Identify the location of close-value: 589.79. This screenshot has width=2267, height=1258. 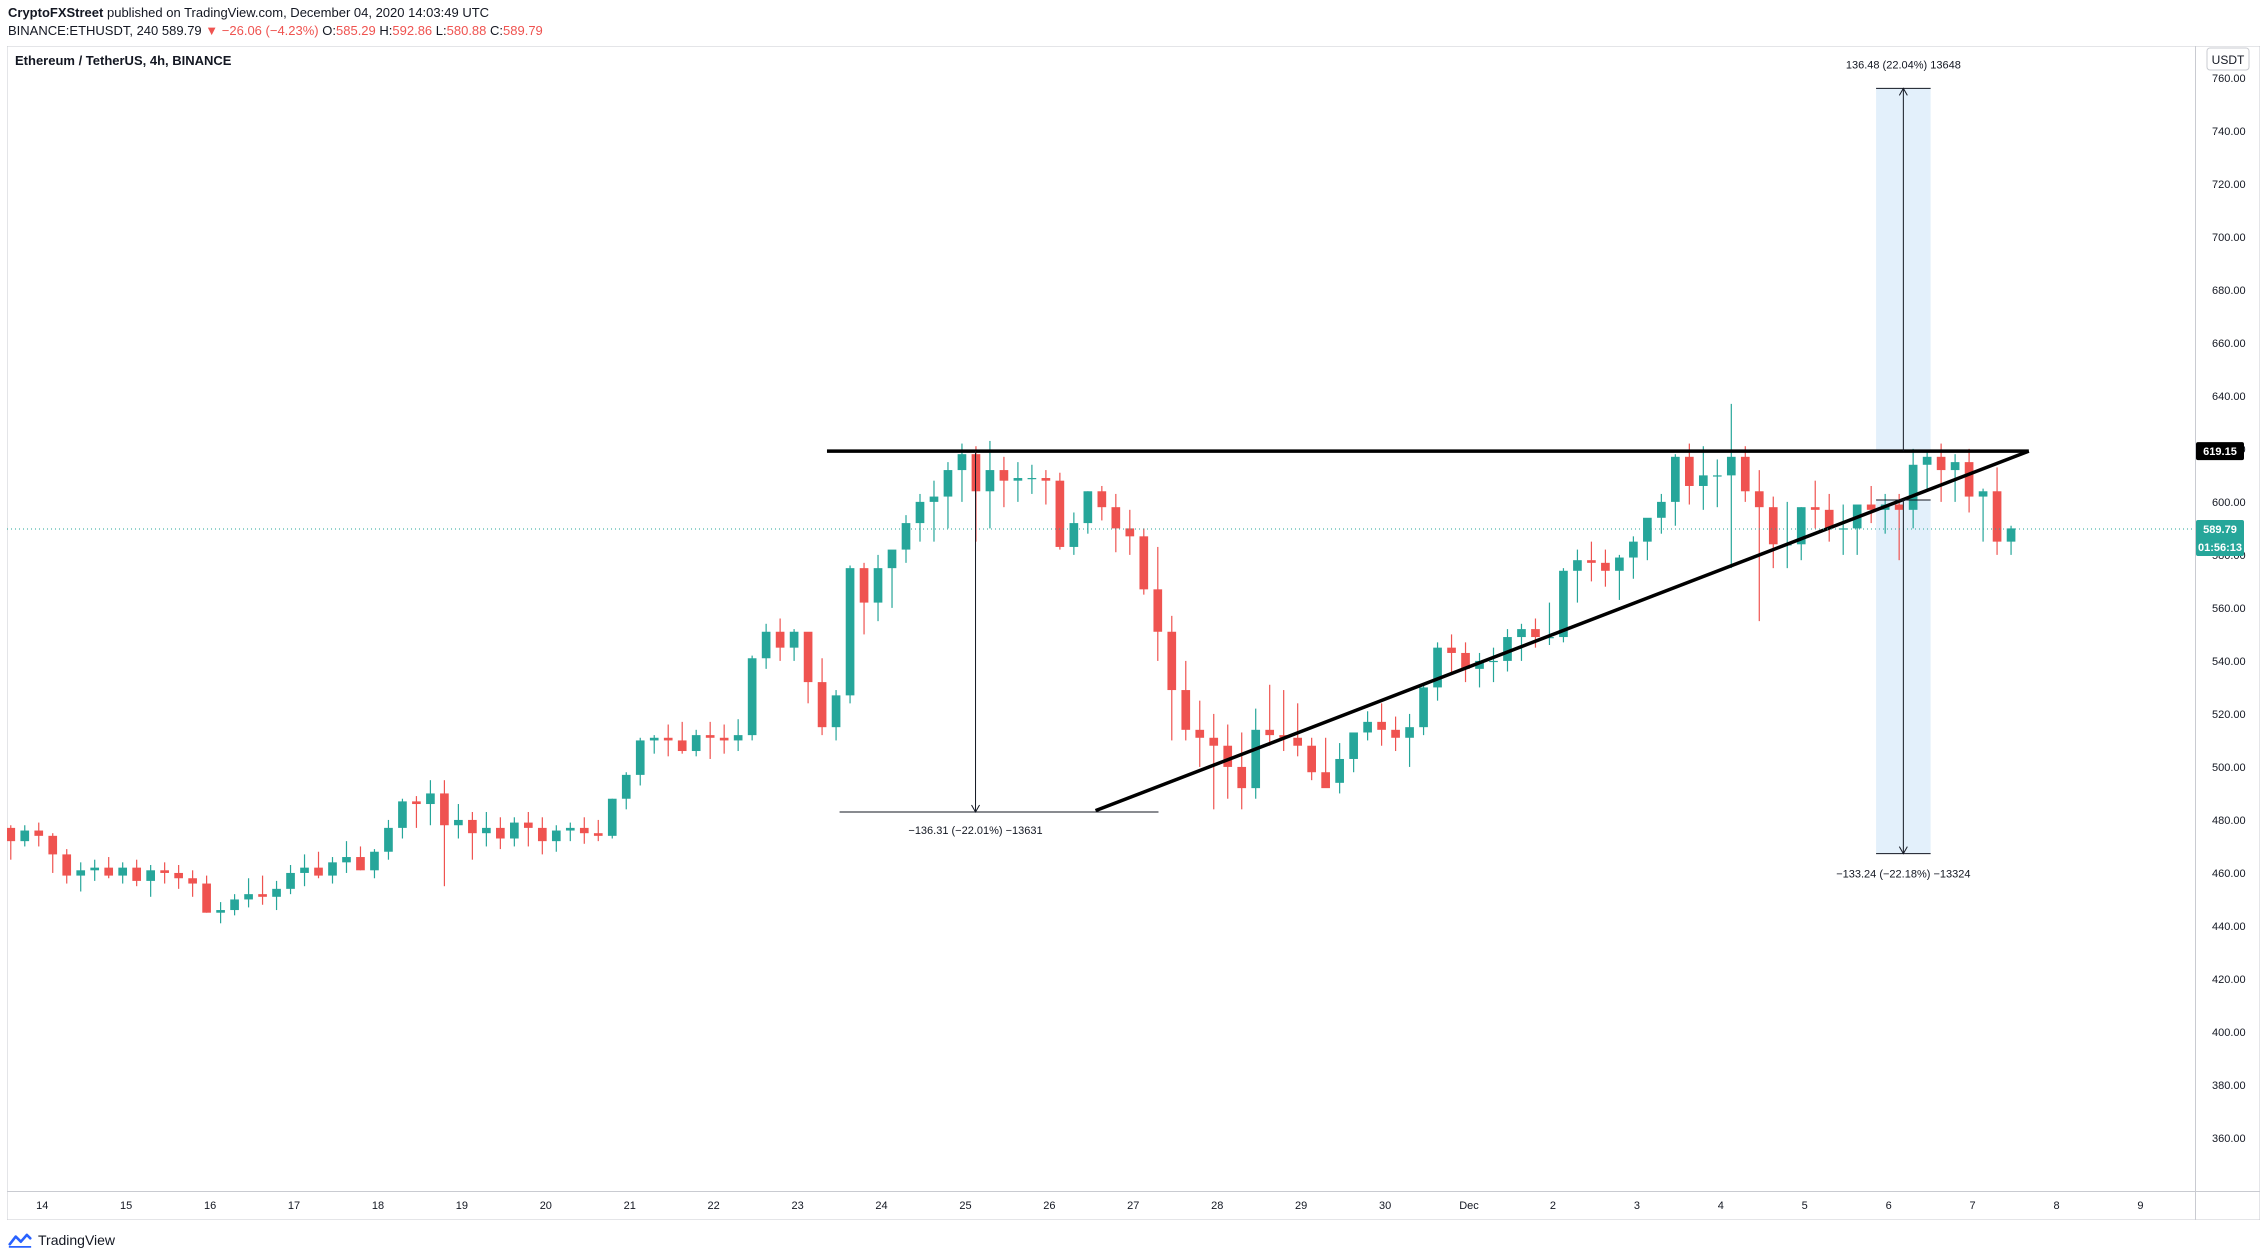
(523, 30).